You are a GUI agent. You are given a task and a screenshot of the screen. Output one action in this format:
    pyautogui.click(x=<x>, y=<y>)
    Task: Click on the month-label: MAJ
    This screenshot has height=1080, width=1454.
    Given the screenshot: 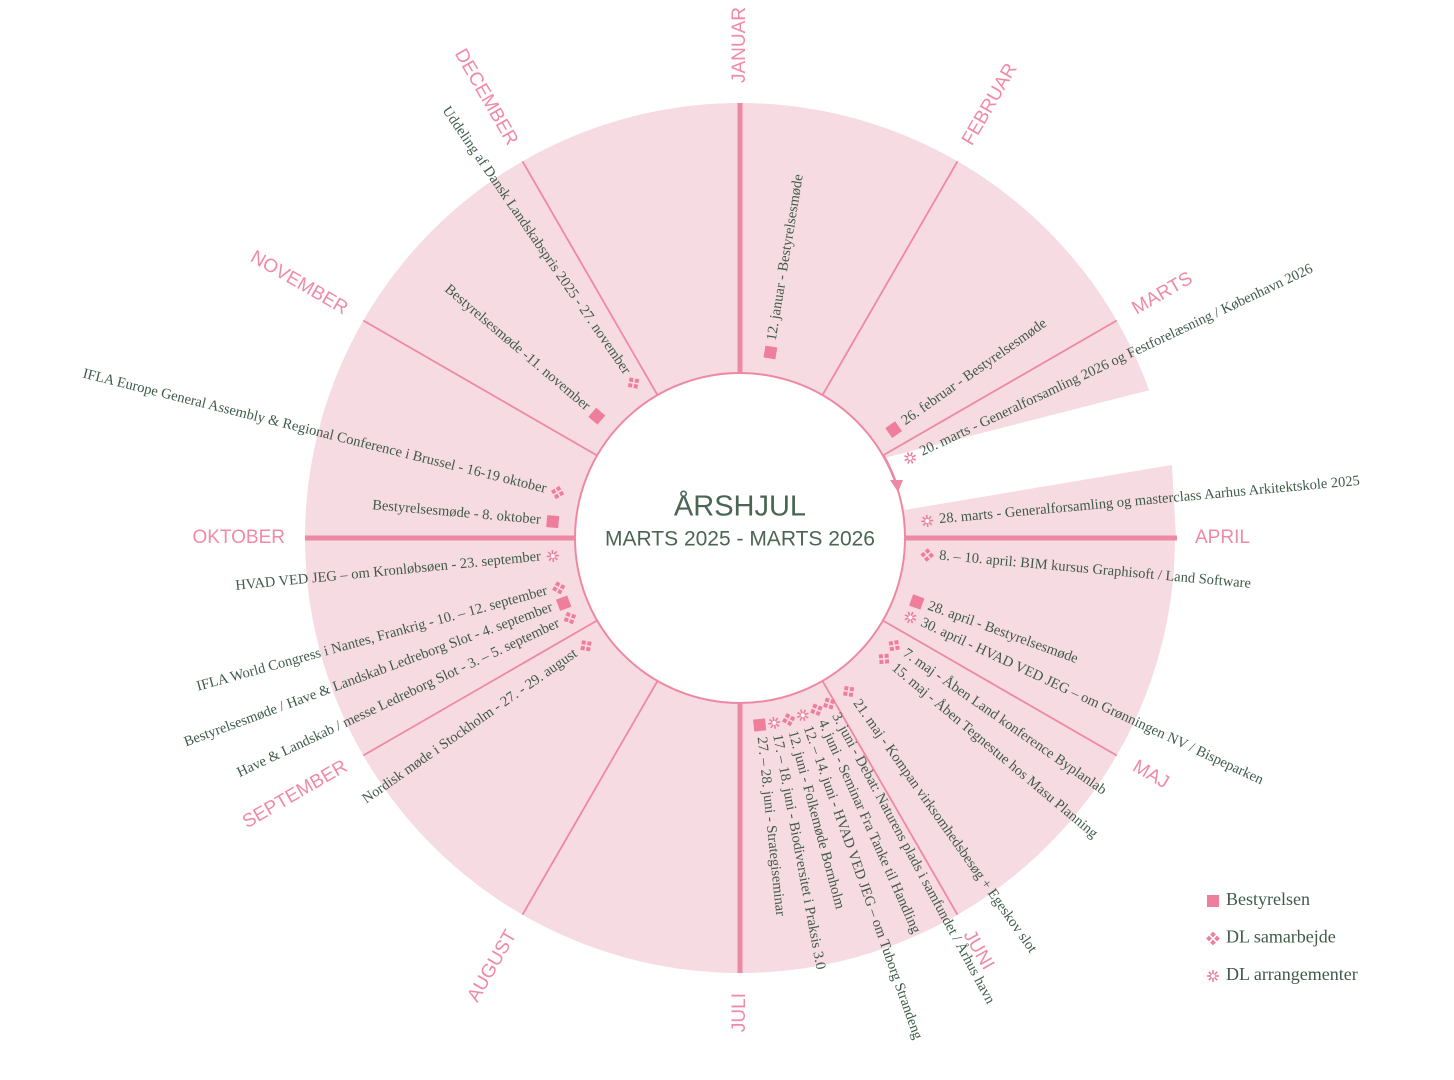 What is the action you would take?
    pyautogui.click(x=1150, y=774)
    